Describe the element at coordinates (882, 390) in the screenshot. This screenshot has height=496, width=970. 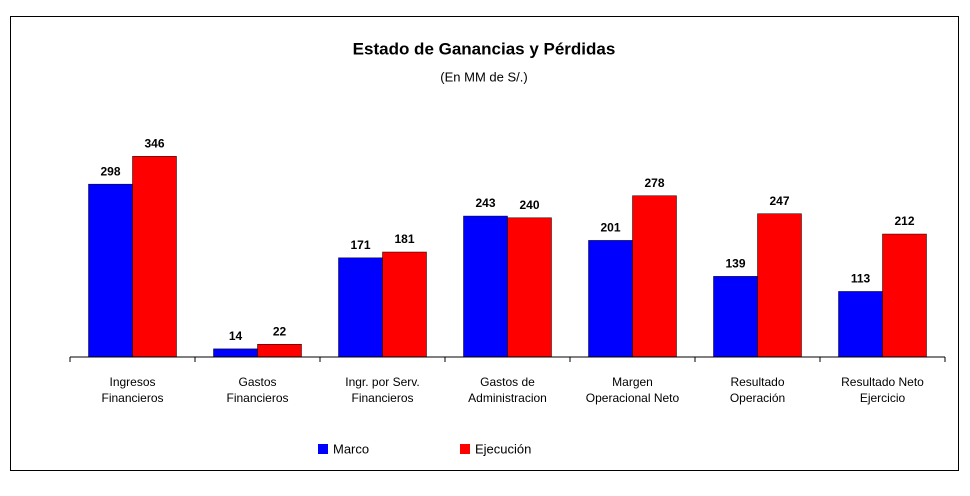
I see `x-tick-label: Resultado Neto Ejercicio` at that location.